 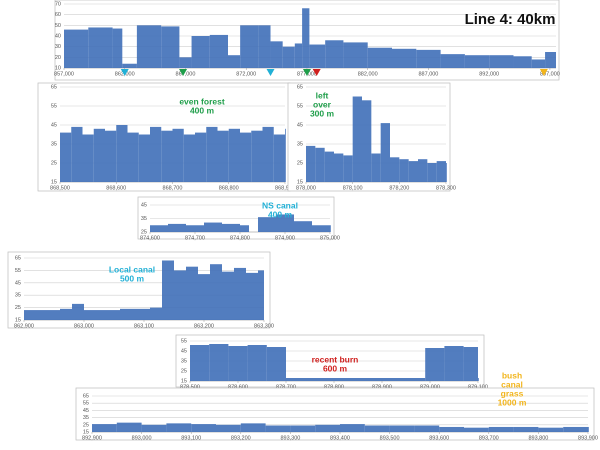 What do you see at coordinates (340, 438) in the screenshot?
I see `x-tick-label: 893,400` at bounding box center [340, 438].